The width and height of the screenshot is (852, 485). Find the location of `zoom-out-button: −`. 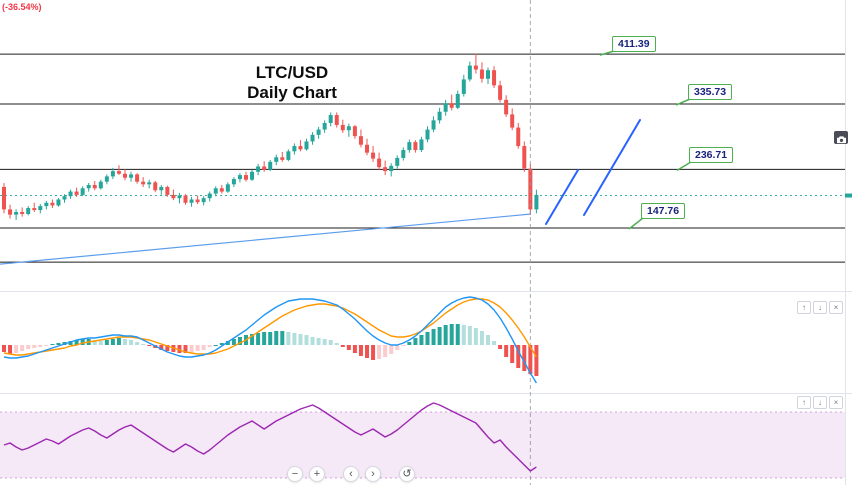

zoom-out-button: − is located at coordinates (295, 474).